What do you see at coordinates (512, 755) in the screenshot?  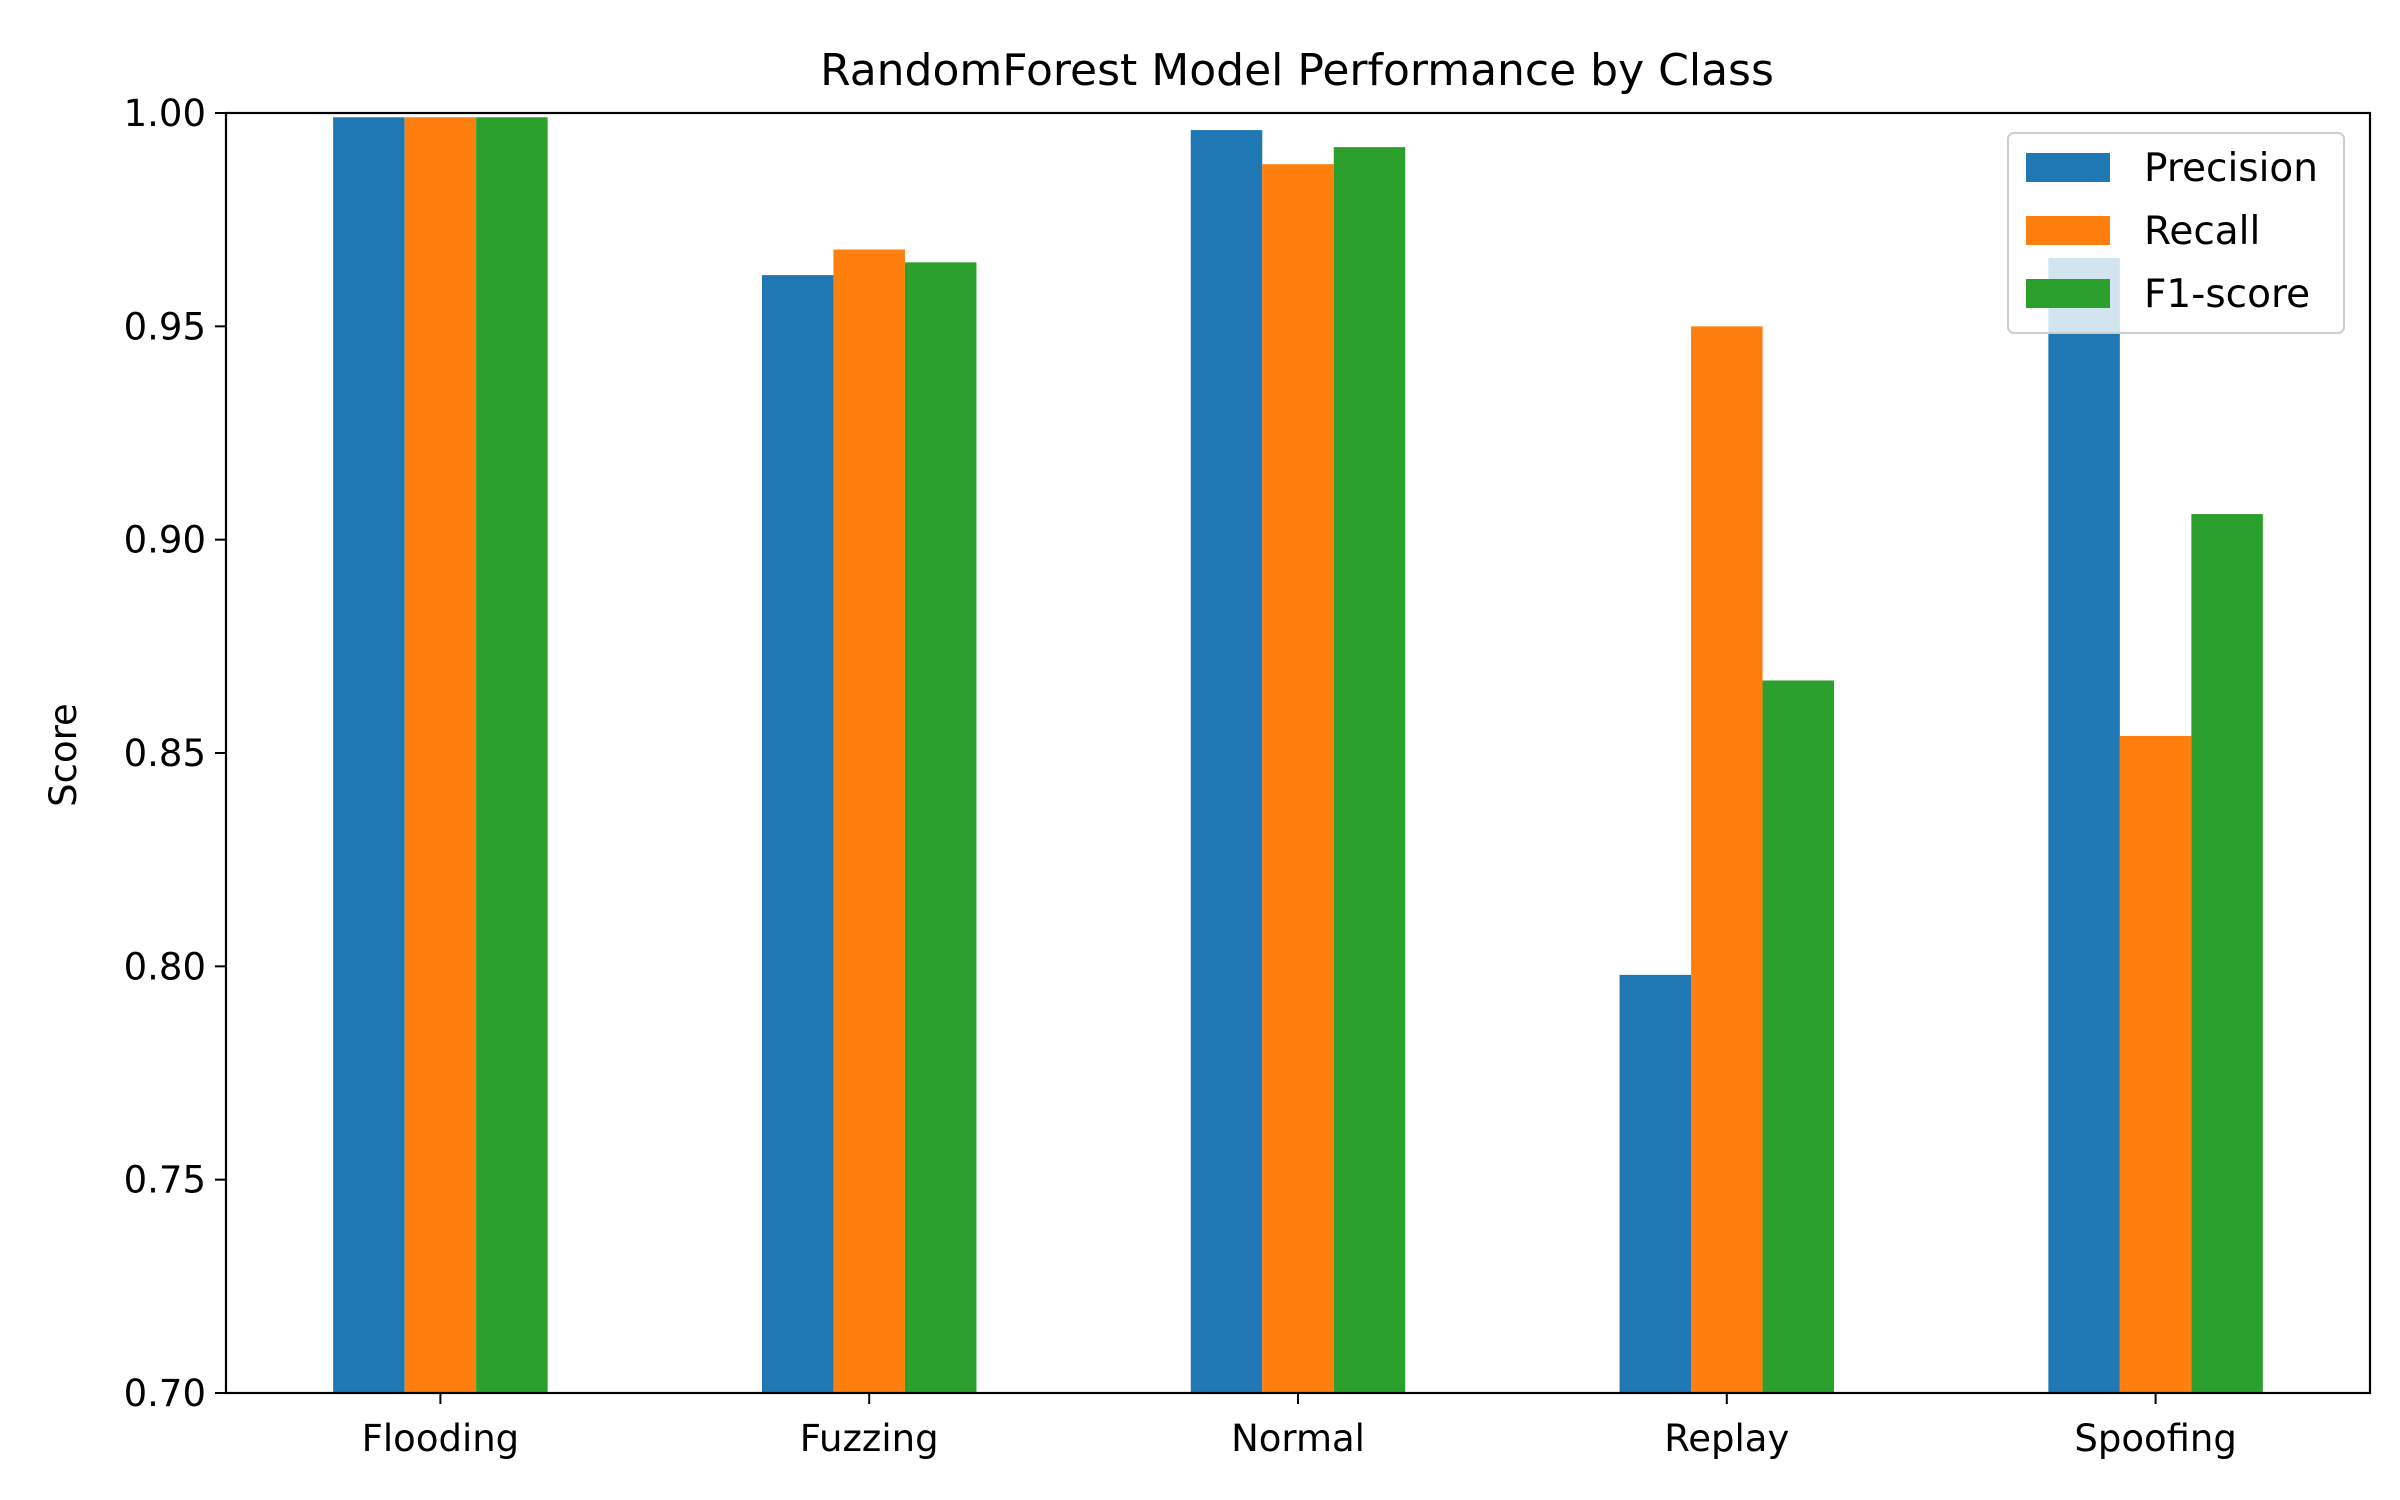 I see `bar-flooding-f1-score` at bounding box center [512, 755].